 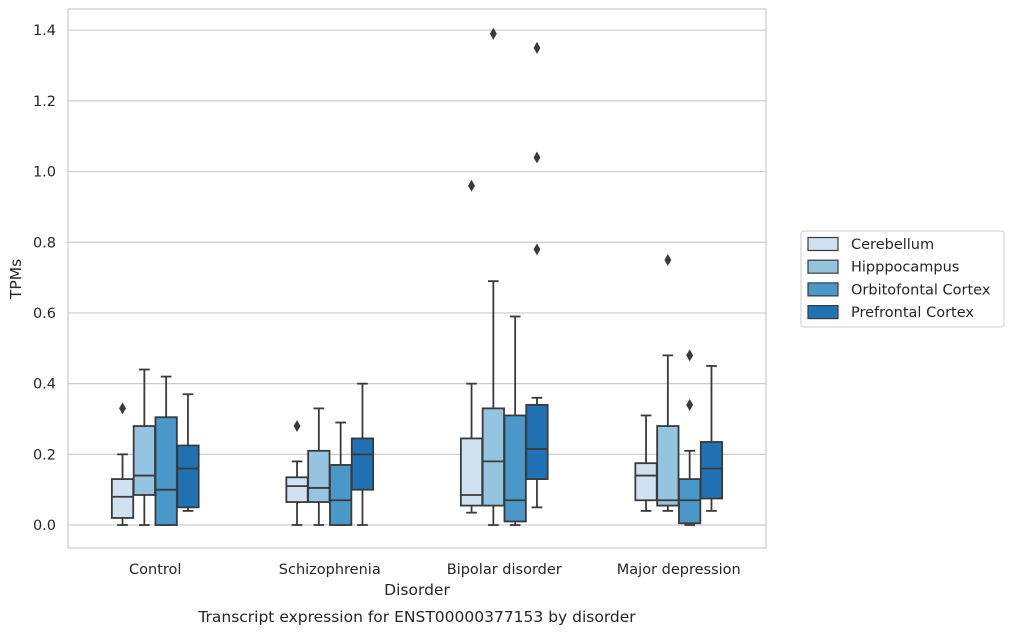 What do you see at coordinates (892, 245) in the screenshot?
I see `legend-label: Cerebellum` at bounding box center [892, 245].